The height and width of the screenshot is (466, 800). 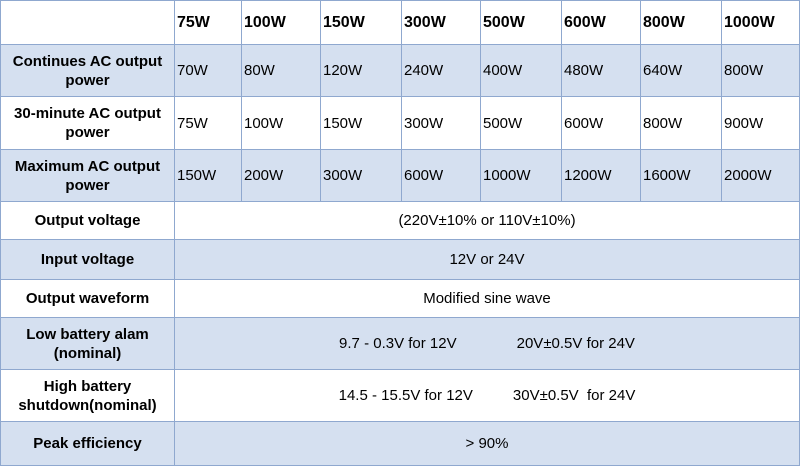 I want to click on header-col-1000w: 1000W, so click(x=760, y=22).